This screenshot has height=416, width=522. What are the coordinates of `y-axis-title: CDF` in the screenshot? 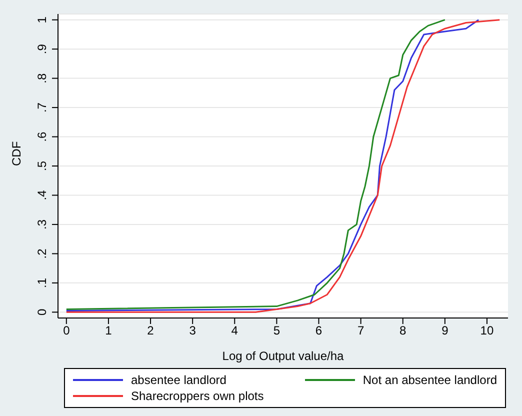 It's located at (16, 153).